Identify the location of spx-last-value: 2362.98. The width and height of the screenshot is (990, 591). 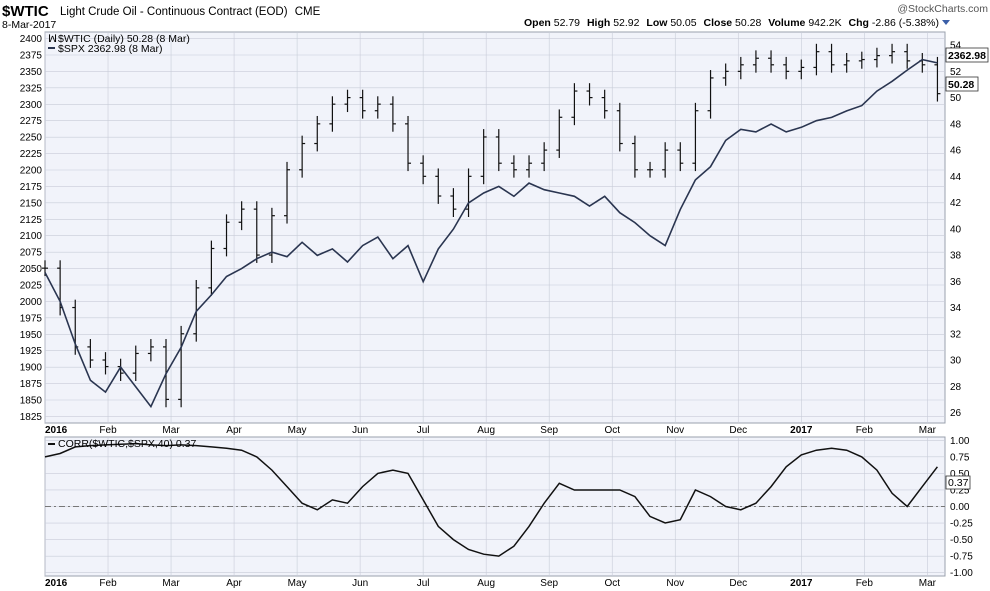
(967, 56).